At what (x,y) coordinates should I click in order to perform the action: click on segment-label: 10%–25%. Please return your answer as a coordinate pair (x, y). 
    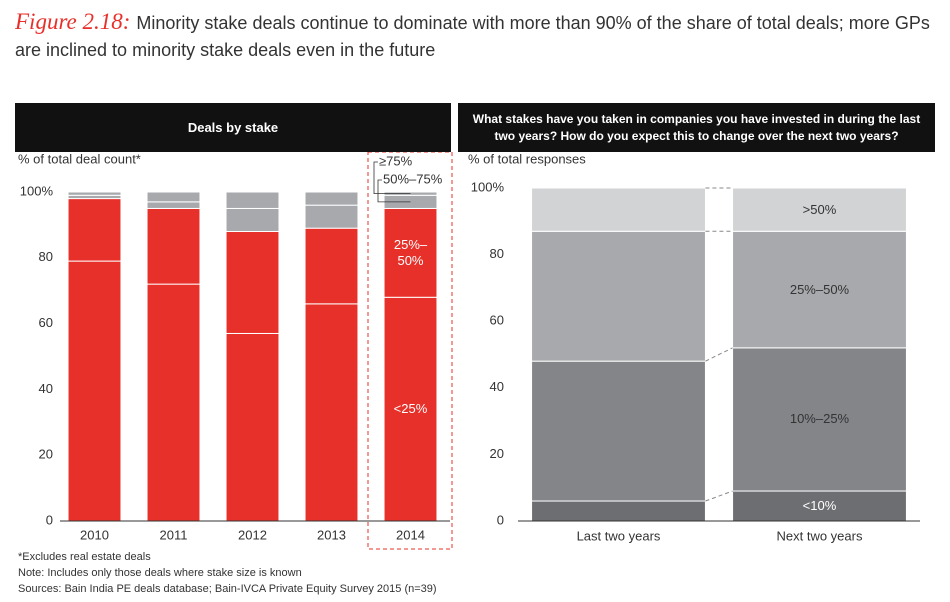
    Looking at the image, I should click on (819, 419).